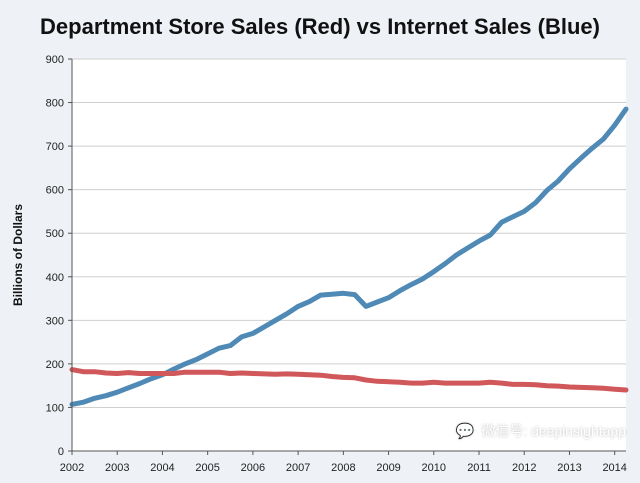 The height and width of the screenshot is (483, 640). Describe the element at coordinates (55, 278) in the screenshot. I see `y-tick-label: 400` at that location.